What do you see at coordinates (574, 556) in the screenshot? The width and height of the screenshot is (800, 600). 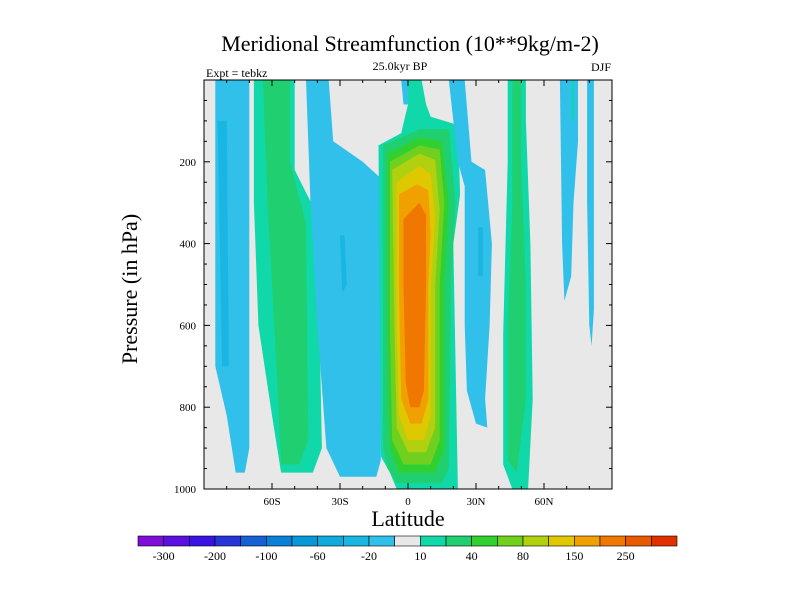 I see `colorbar-label: 150` at bounding box center [574, 556].